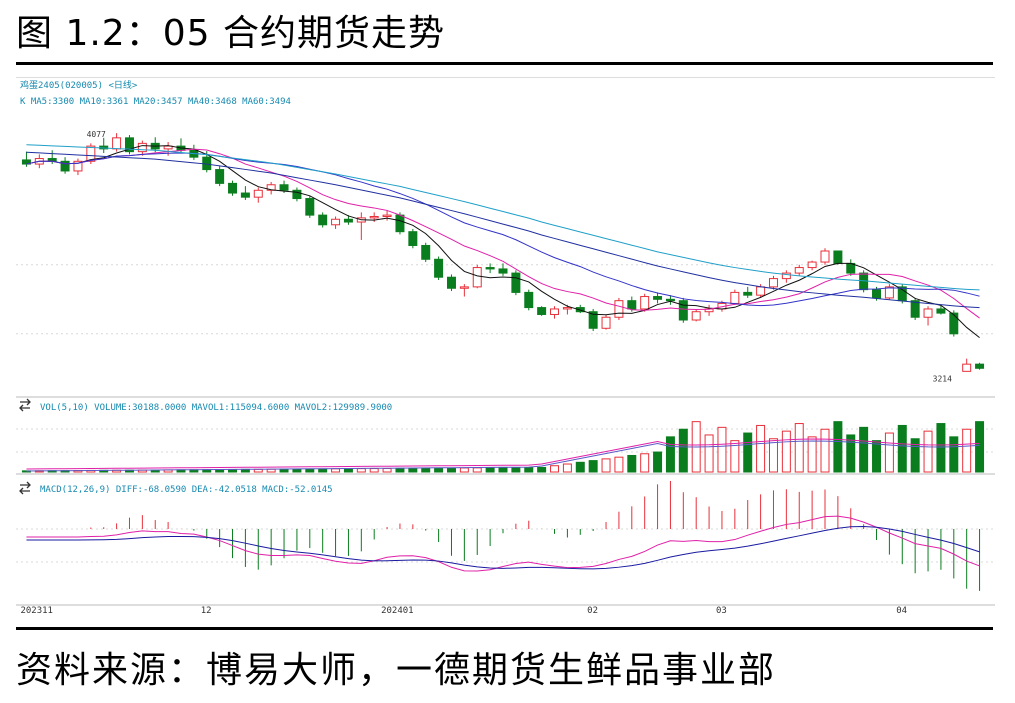 The height and width of the screenshot is (703, 1015). Describe the element at coordinates (79, 85) in the screenshot. I see `contract-header: 鸡蛋2405(020005) <日线>` at that location.